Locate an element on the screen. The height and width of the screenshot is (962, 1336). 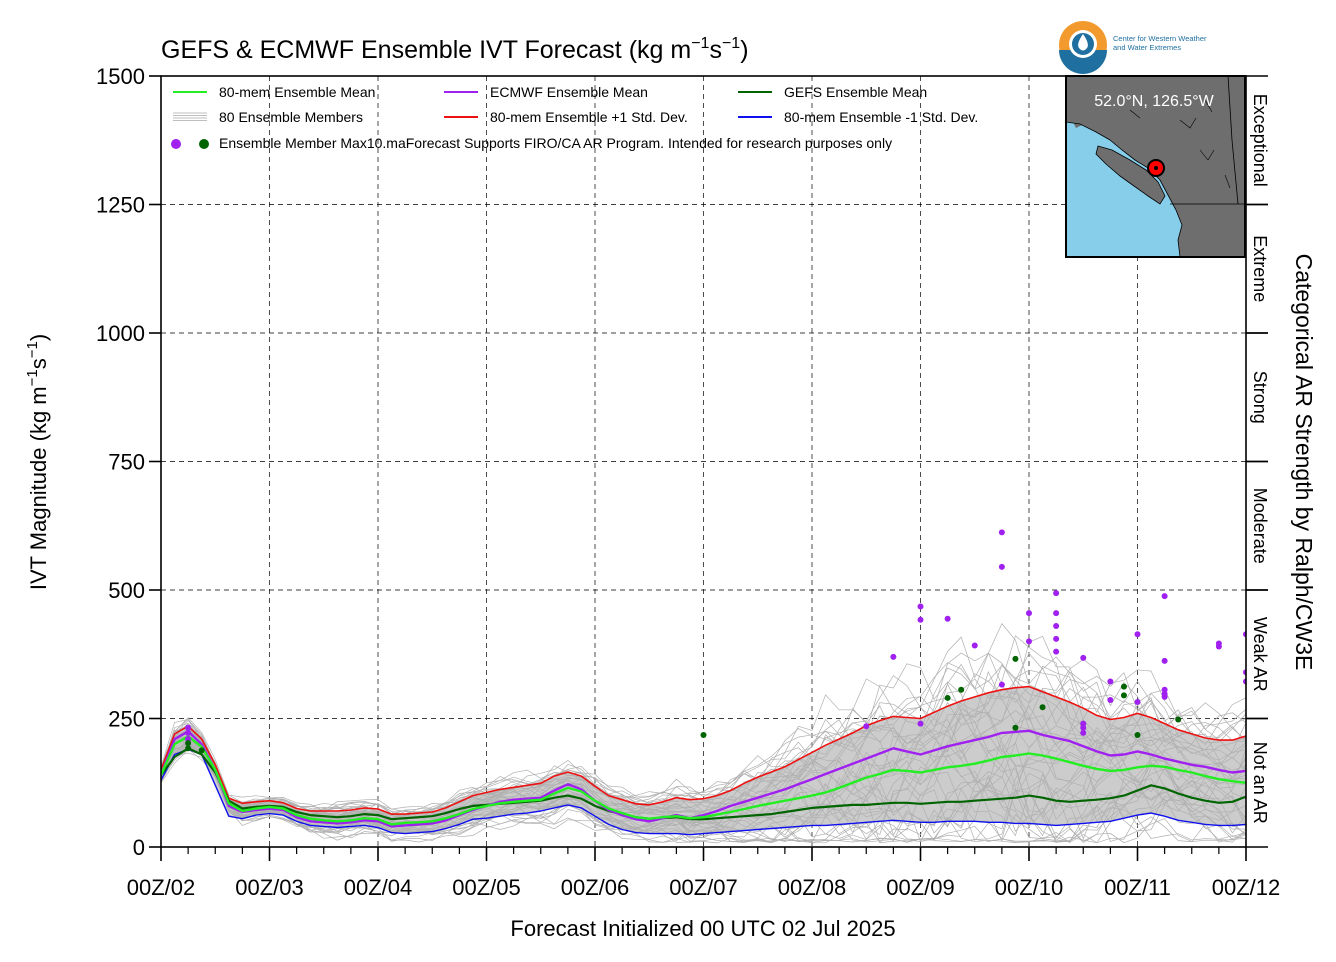
x-tick-label: 00Z/06 is located at coordinates (595, 887).